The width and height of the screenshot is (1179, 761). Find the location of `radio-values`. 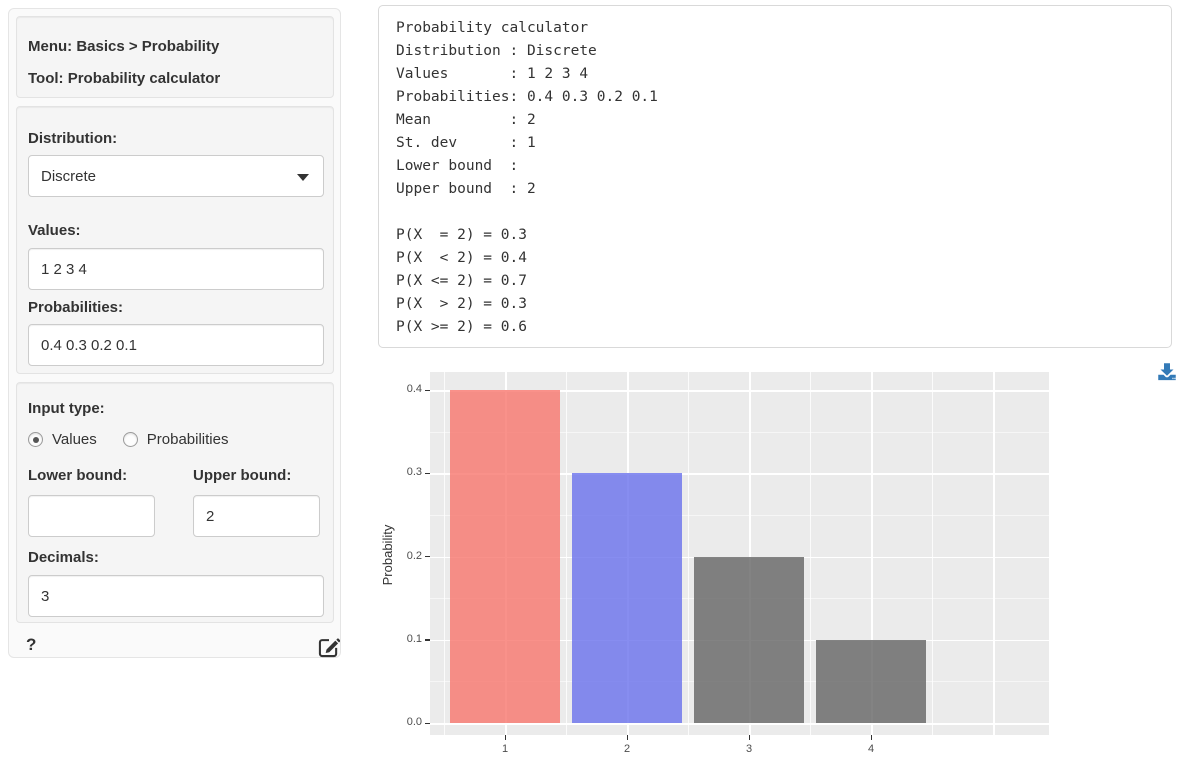

radio-values is located at coordinates (35, 439).